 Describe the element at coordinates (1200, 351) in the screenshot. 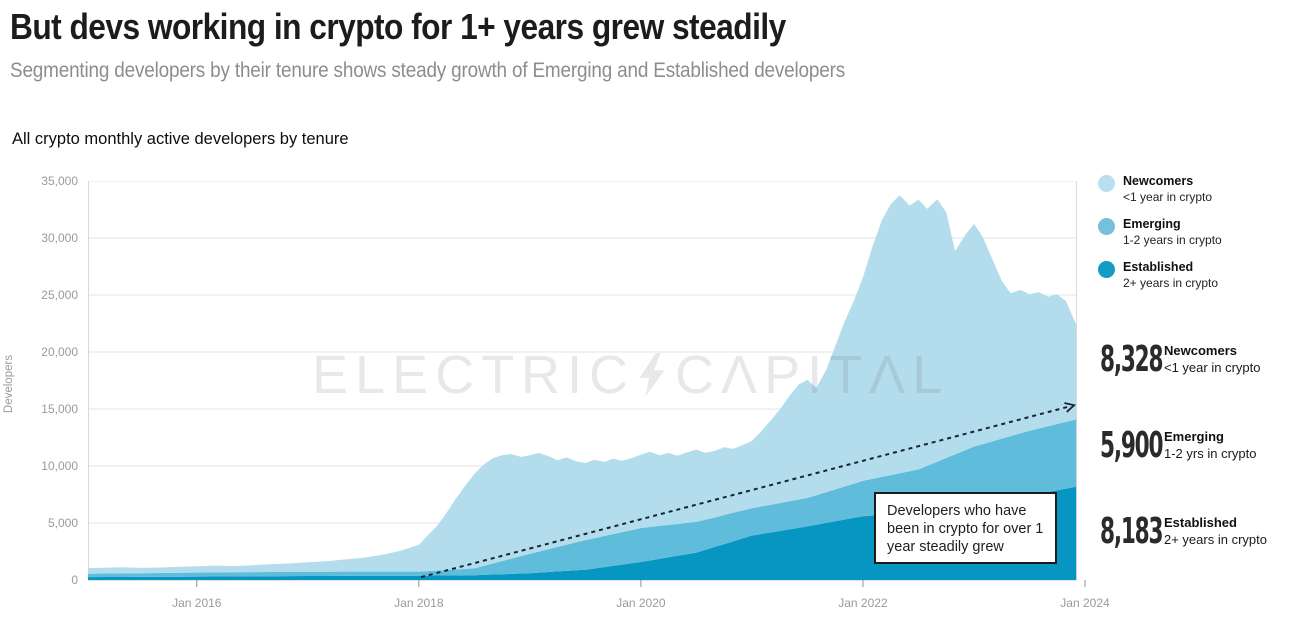

I see `stat-name: Newcomers` at that location.